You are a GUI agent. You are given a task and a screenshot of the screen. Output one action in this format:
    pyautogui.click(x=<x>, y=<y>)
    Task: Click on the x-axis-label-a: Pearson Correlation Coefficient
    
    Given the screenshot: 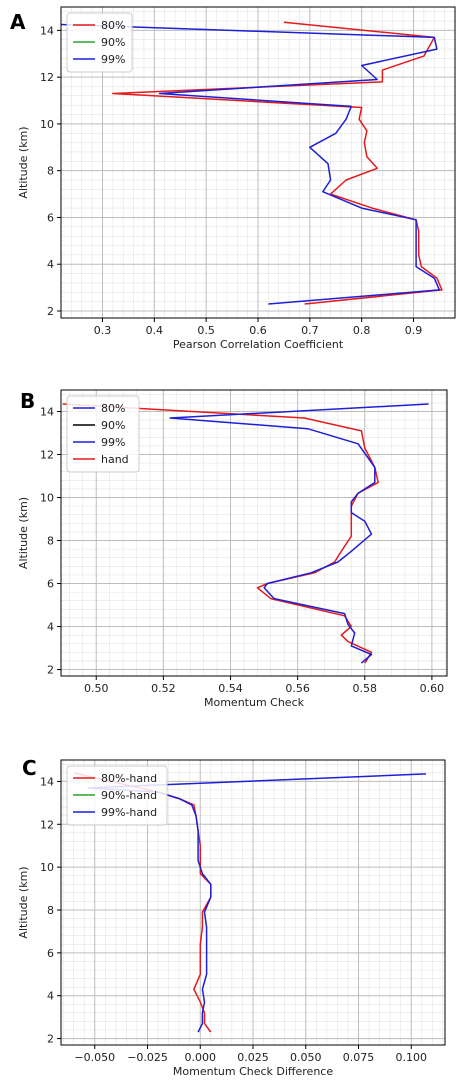 What is the action you would take?
    pyautogui.click(x=258, y=344)
    